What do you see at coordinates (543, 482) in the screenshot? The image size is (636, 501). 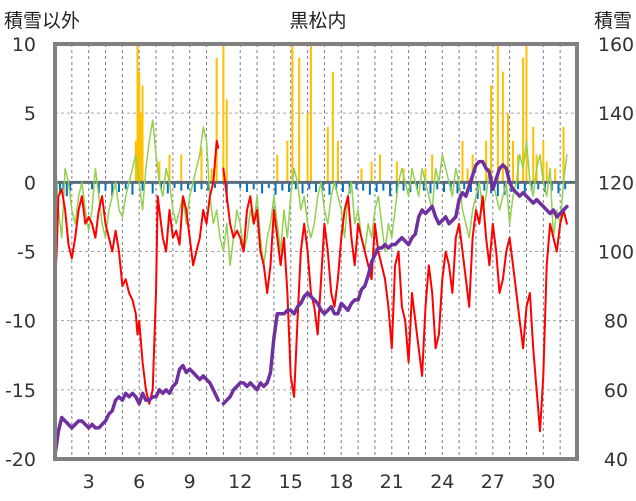 I see `x-tick-label: 30` at bounding box center [543, 482].